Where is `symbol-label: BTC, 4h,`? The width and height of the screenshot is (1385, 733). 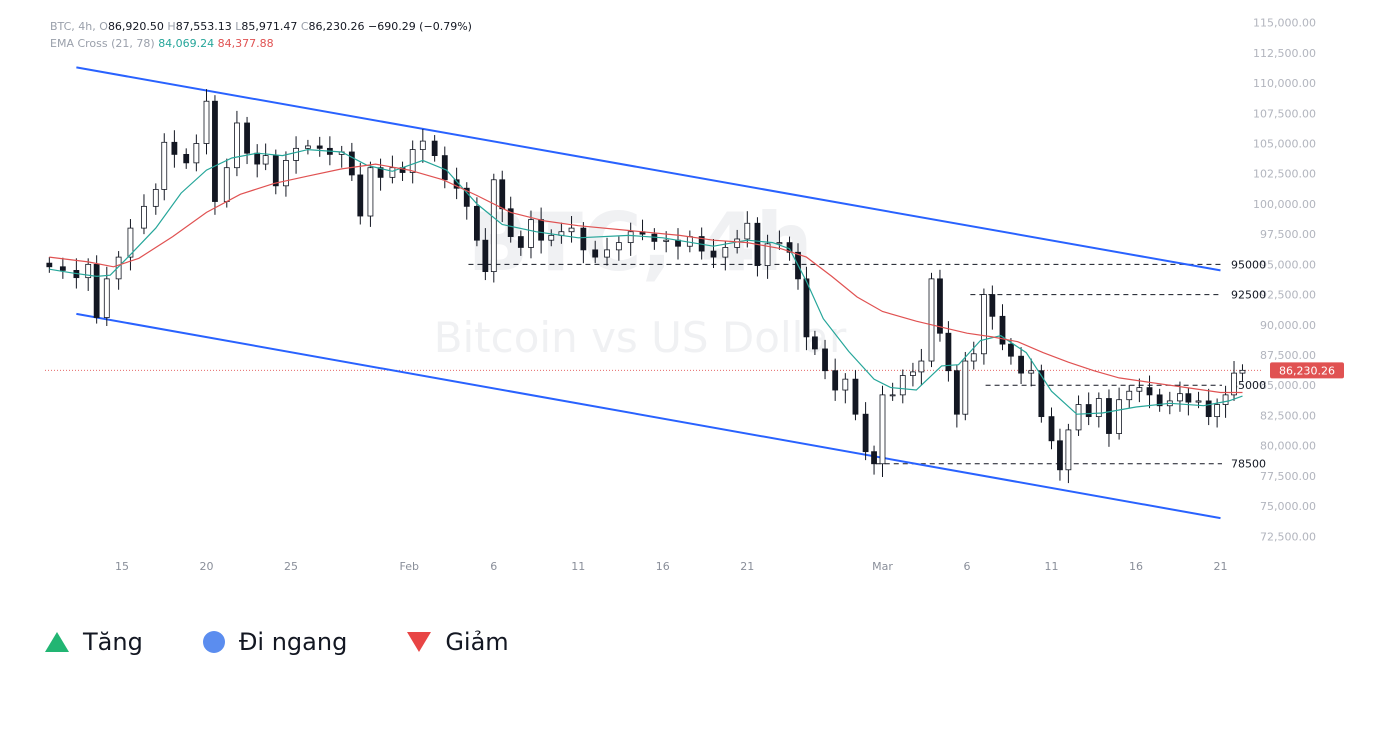 symbol-label: BTC, 4h, is located at coordinates (73, 26).